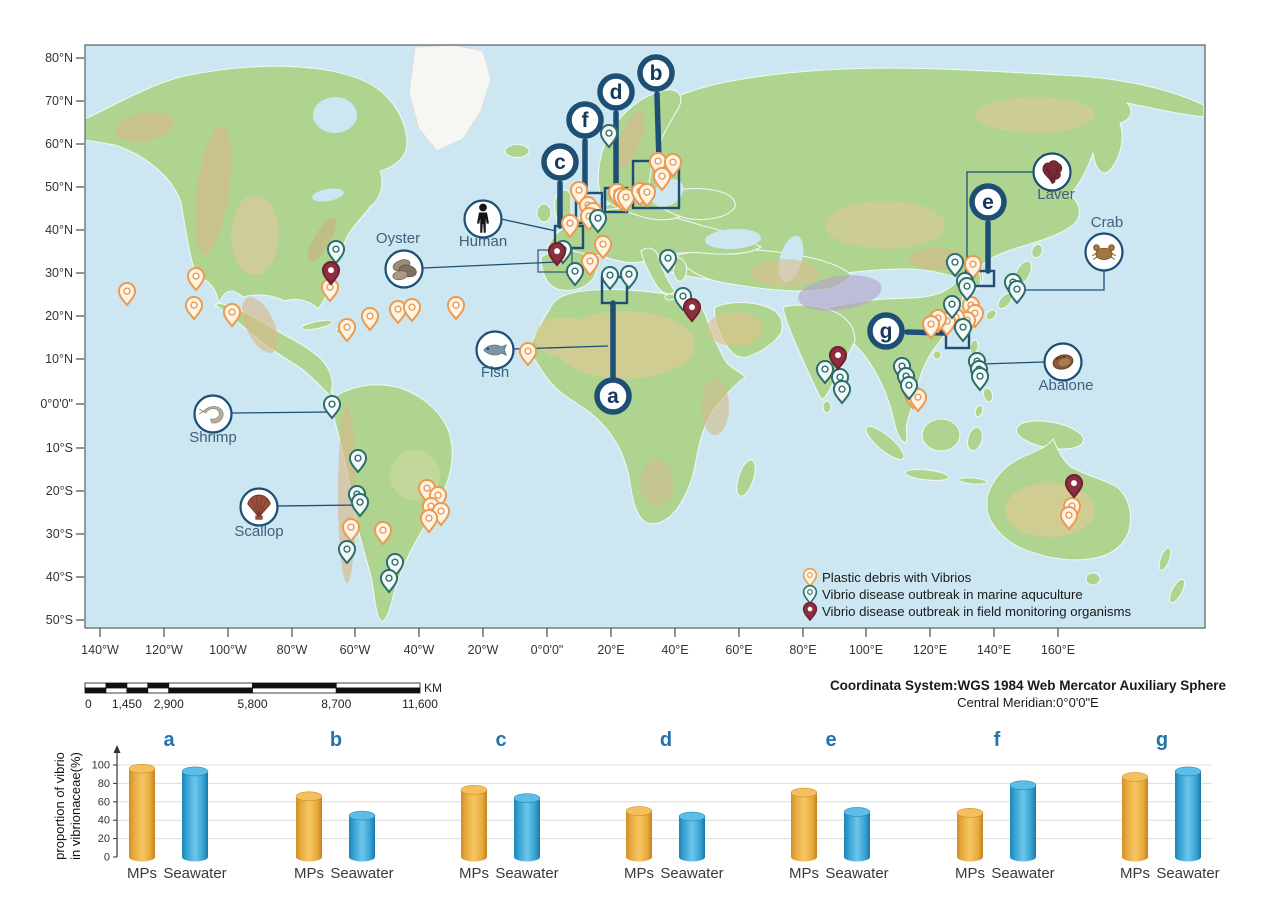 The width and height of the screenshot is (1266, 914). Describe the element at coordinates (59, 577) in the screenshot. I see `lat-tick-label: 40°S` at that location.